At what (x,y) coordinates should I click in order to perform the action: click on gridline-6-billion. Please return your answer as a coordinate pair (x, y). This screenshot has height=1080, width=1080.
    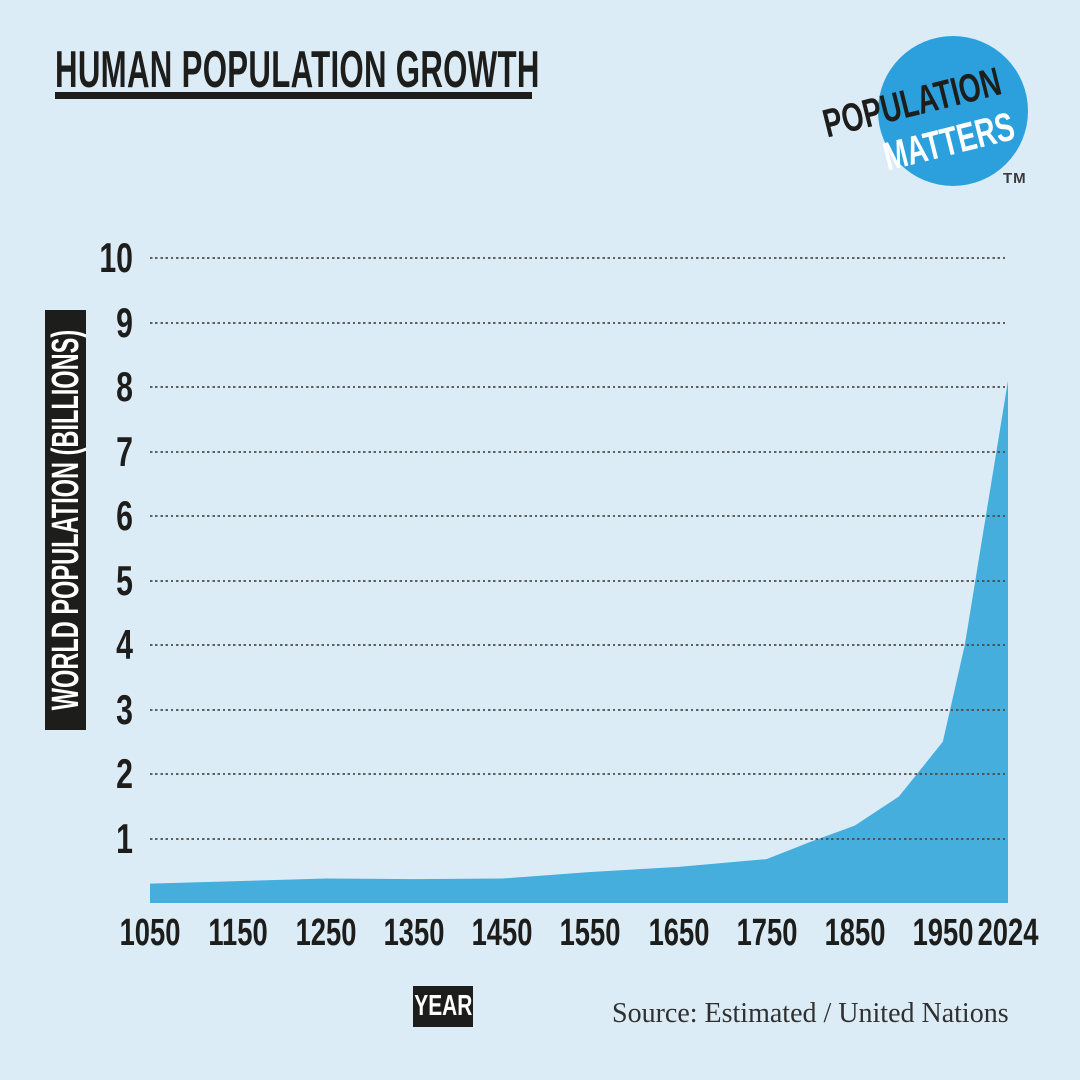
    Looking at the image, I should click on (579, 516).